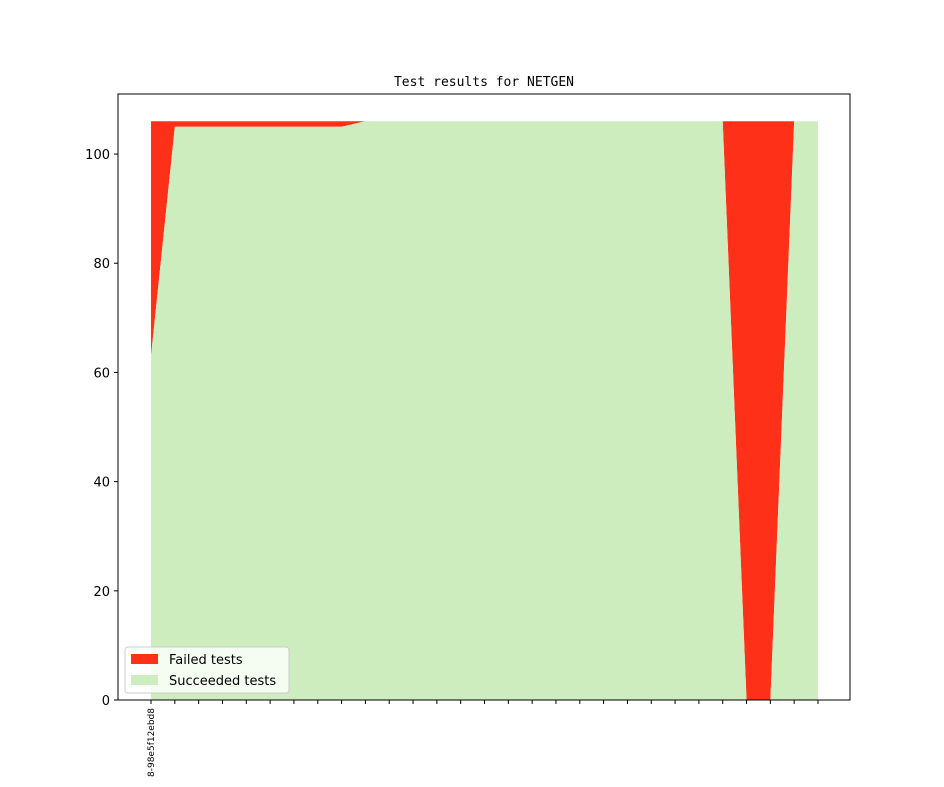 This screenshot has width=944, height=787. What do you see at coordinates (206, 660) in the screenshot?
I see `legend-label-failed: Failed tests` at bounding box center [206, 660].